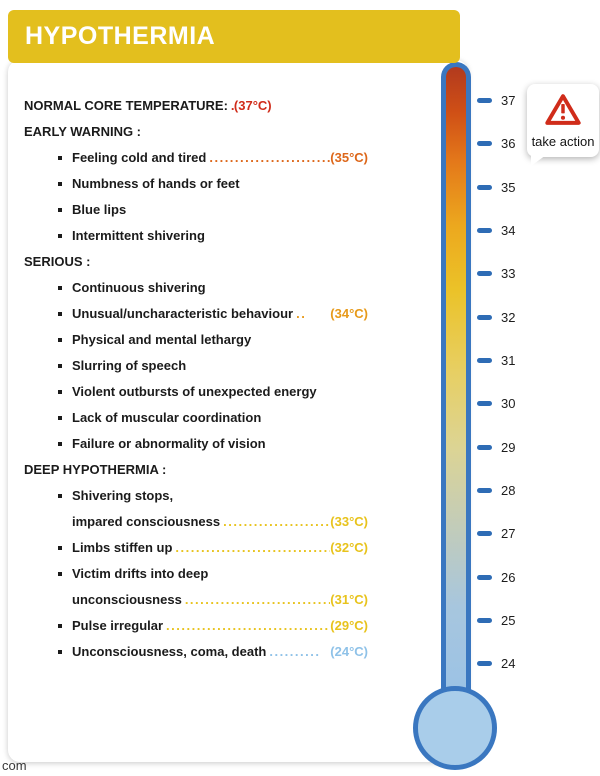 This screenshot has height=776, width=600. Describe the element at coordinates (252, 105) in the screenshot. I see `temperature-value: (37°C)` at that location.